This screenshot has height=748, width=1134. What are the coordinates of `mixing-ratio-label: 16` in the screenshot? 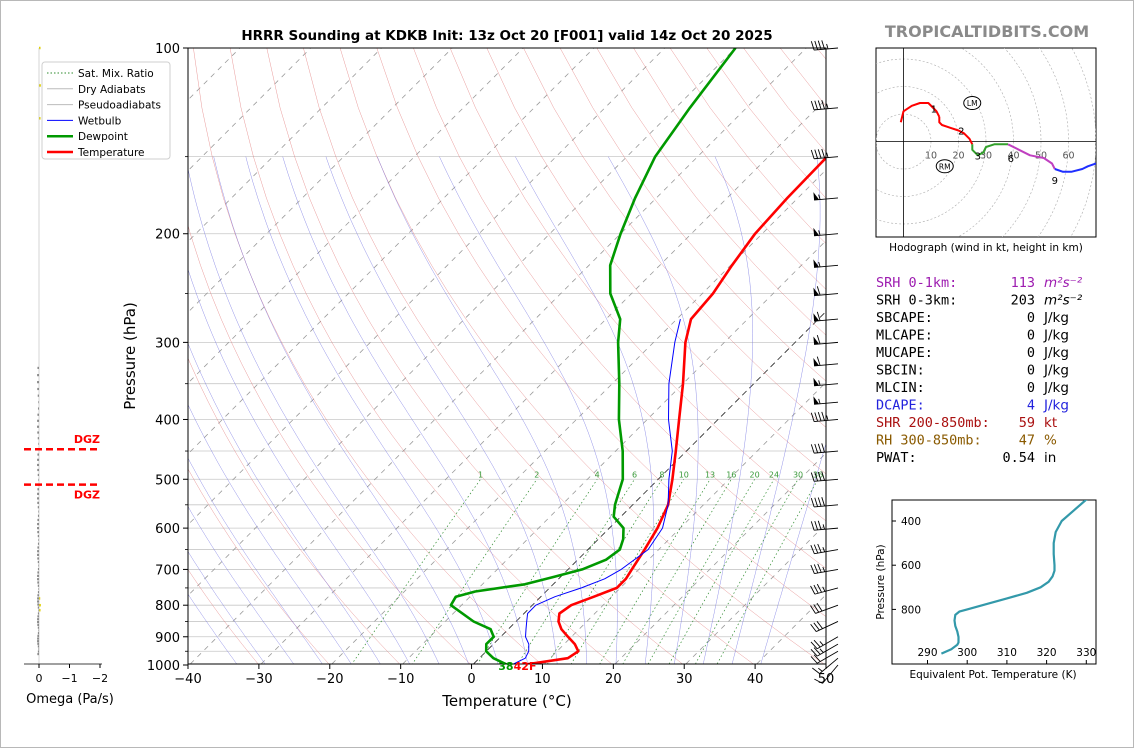 It's located at (731, 474).